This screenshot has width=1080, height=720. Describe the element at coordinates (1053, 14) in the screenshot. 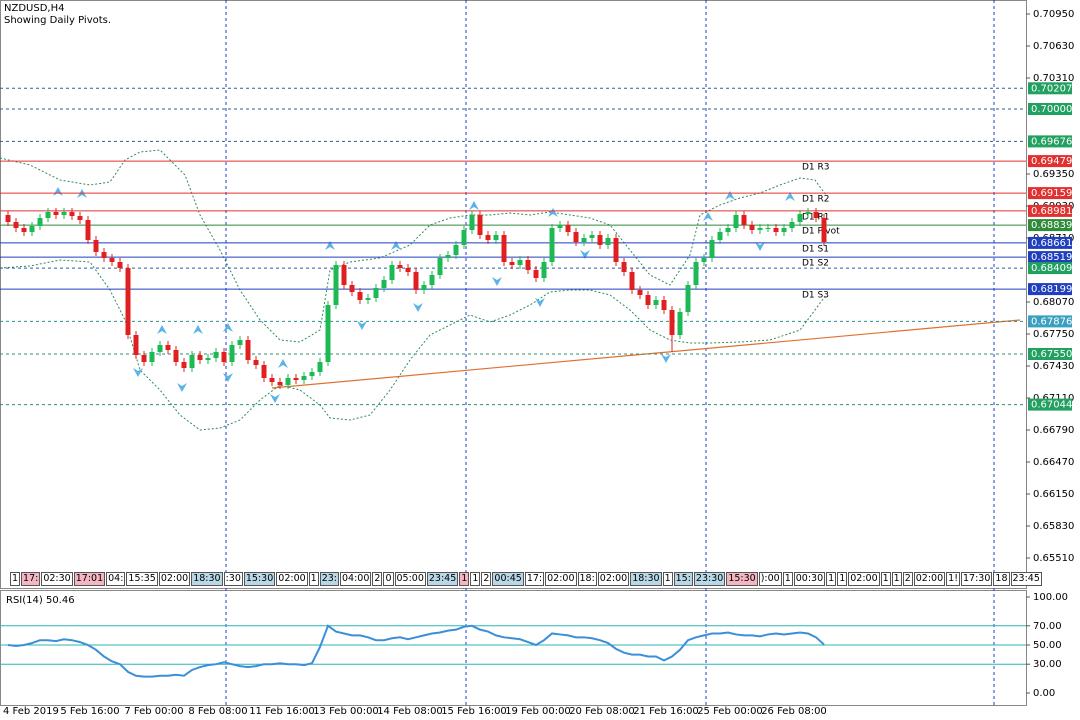

I see `y-tick-label: 0.70950` at that location.